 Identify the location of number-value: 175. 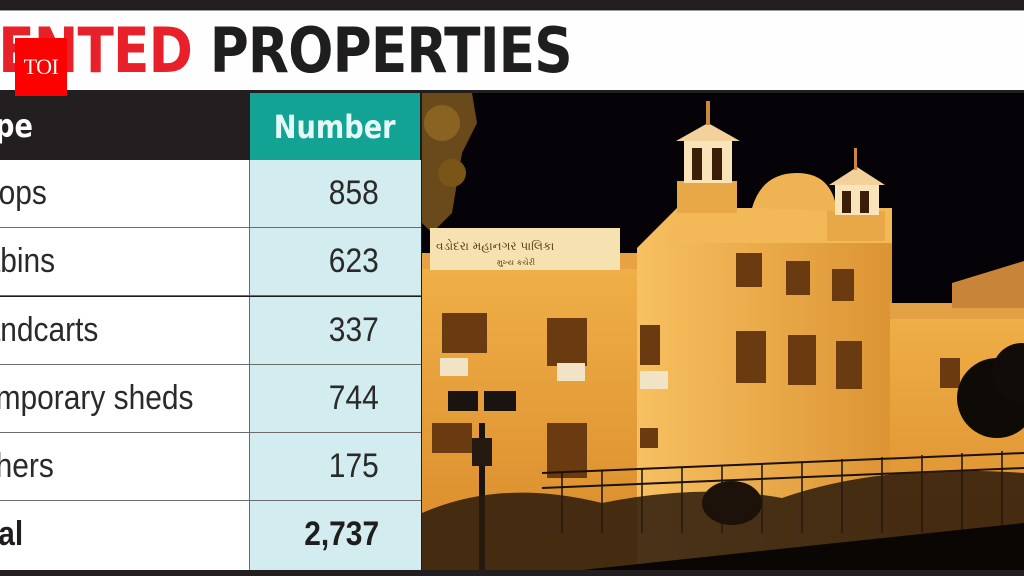
(354, 466).